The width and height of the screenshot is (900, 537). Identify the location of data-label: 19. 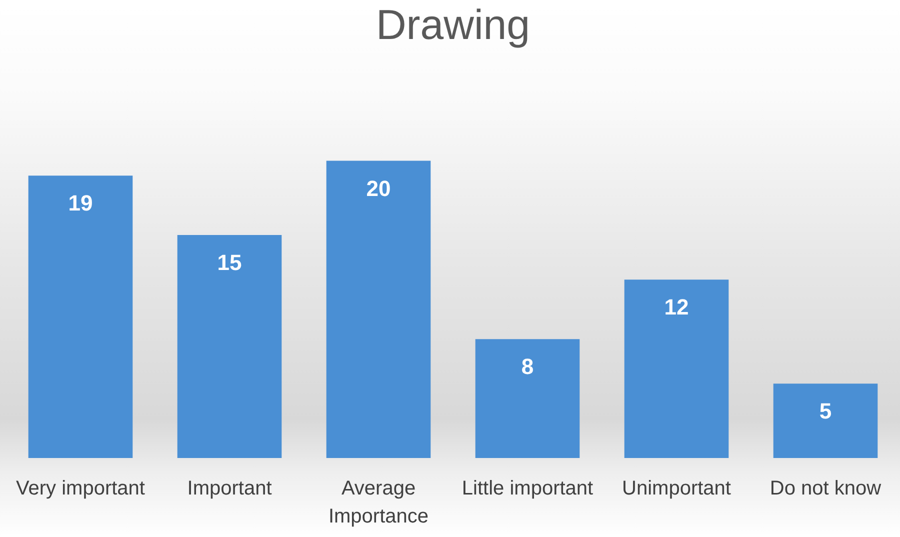
(80, 203).